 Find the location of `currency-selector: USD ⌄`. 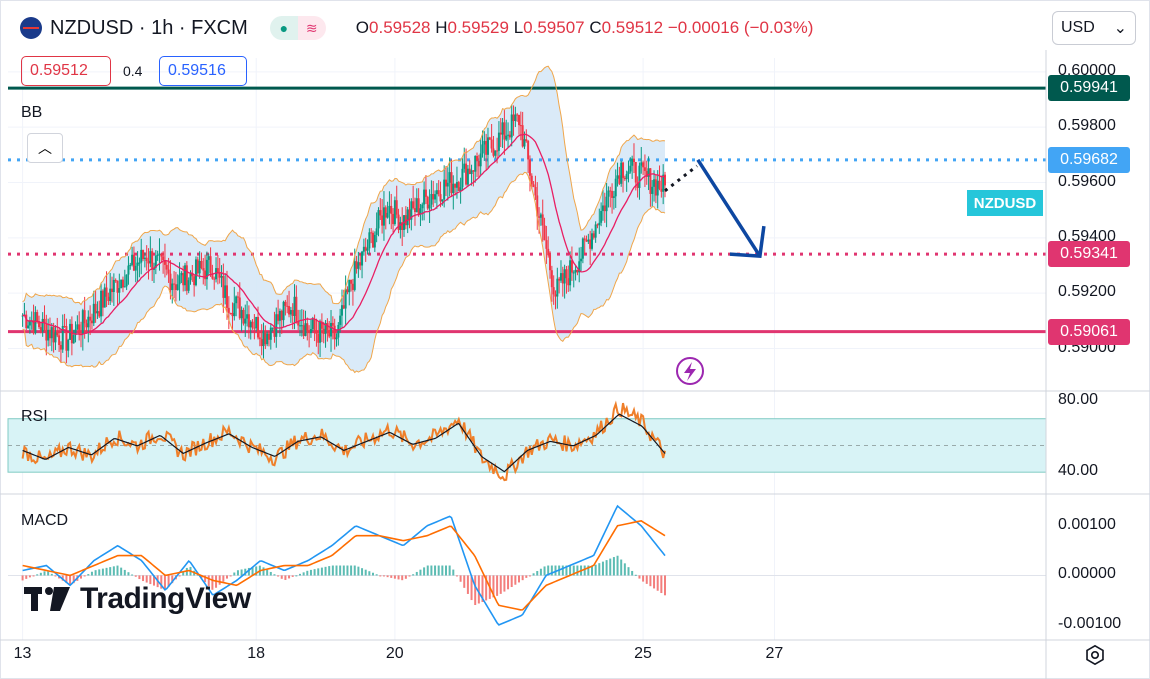

currency-selector: USD ⌄ is located at coordinates (1094, 28).